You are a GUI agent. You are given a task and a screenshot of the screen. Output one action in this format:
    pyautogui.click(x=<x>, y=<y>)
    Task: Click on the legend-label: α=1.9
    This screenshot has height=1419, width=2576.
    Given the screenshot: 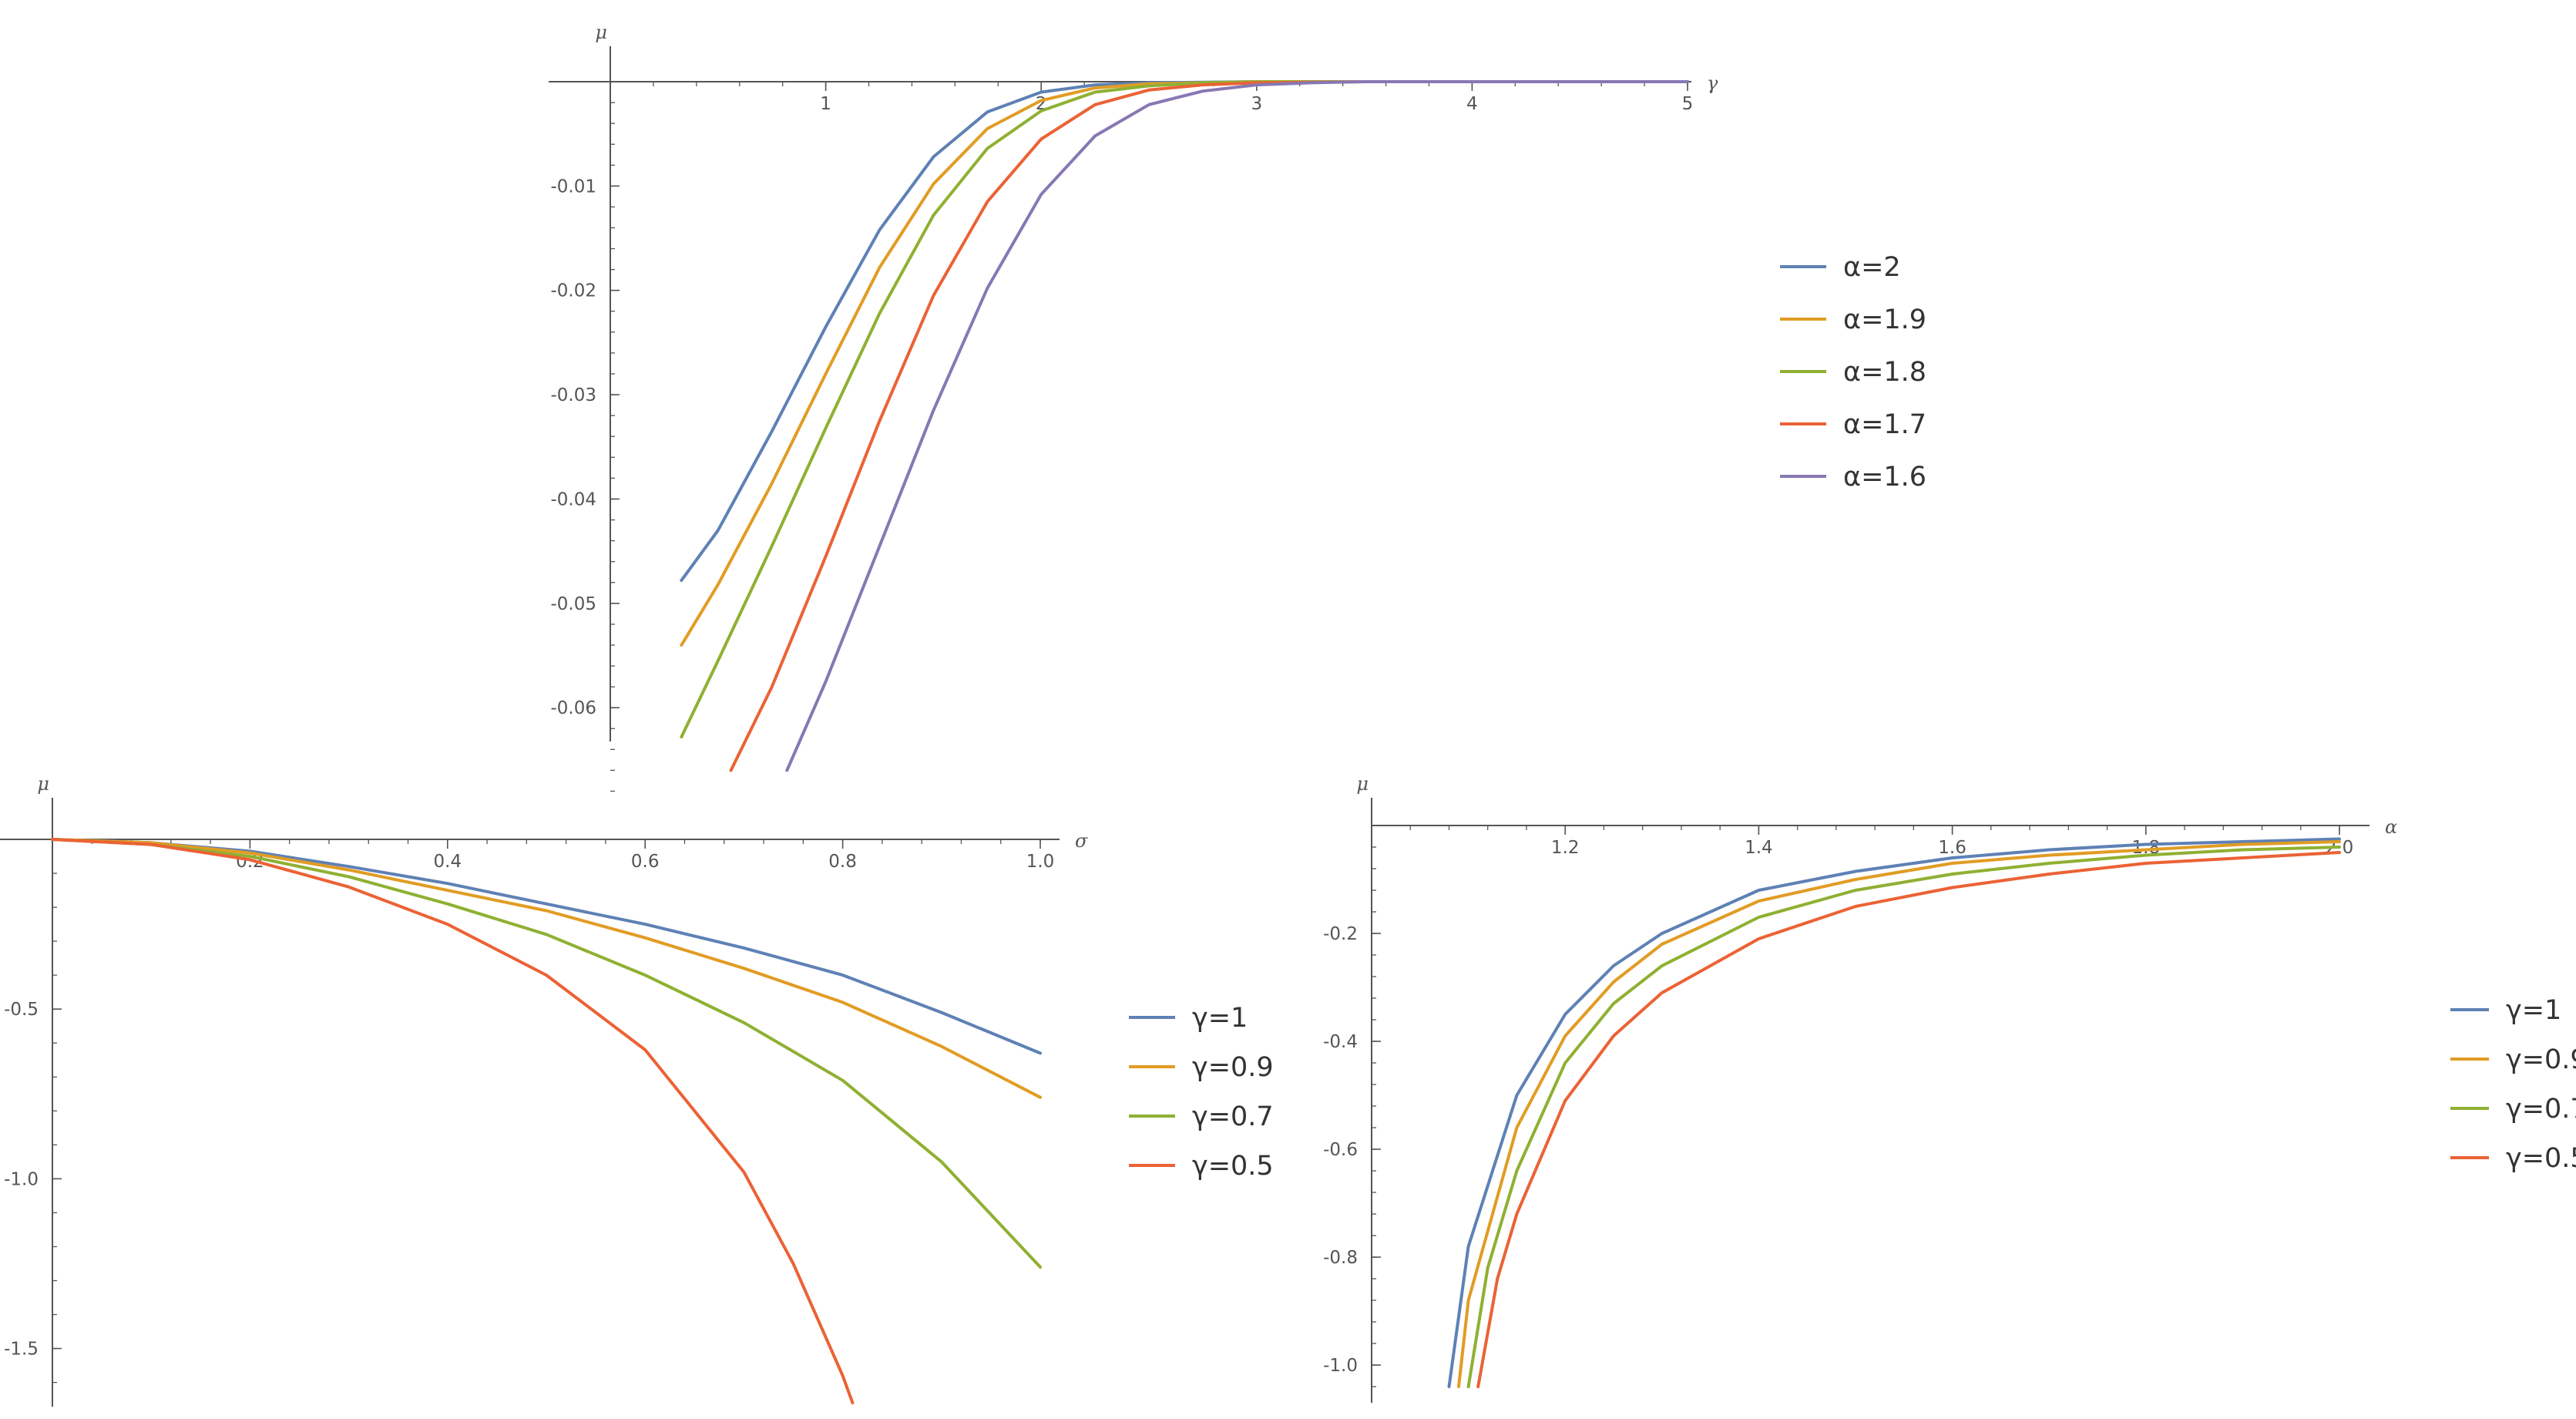 What is the action you would take?
    pyautogui.click(x=1884, y=319)
    